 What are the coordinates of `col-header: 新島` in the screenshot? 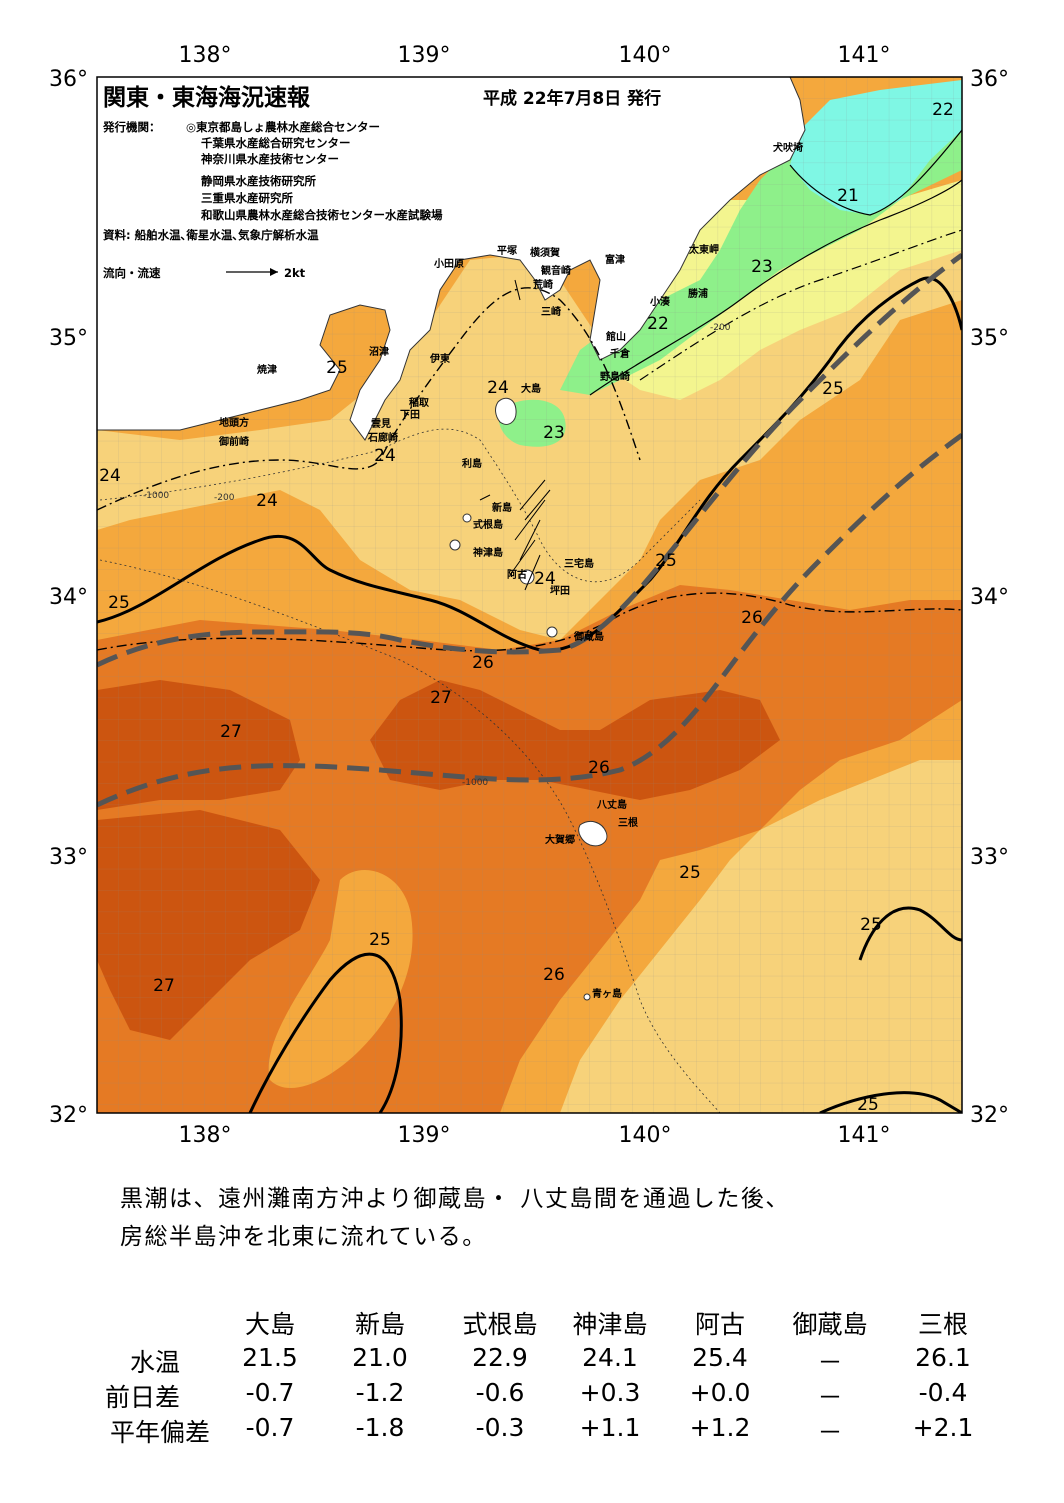 It's located at (379, 1324).